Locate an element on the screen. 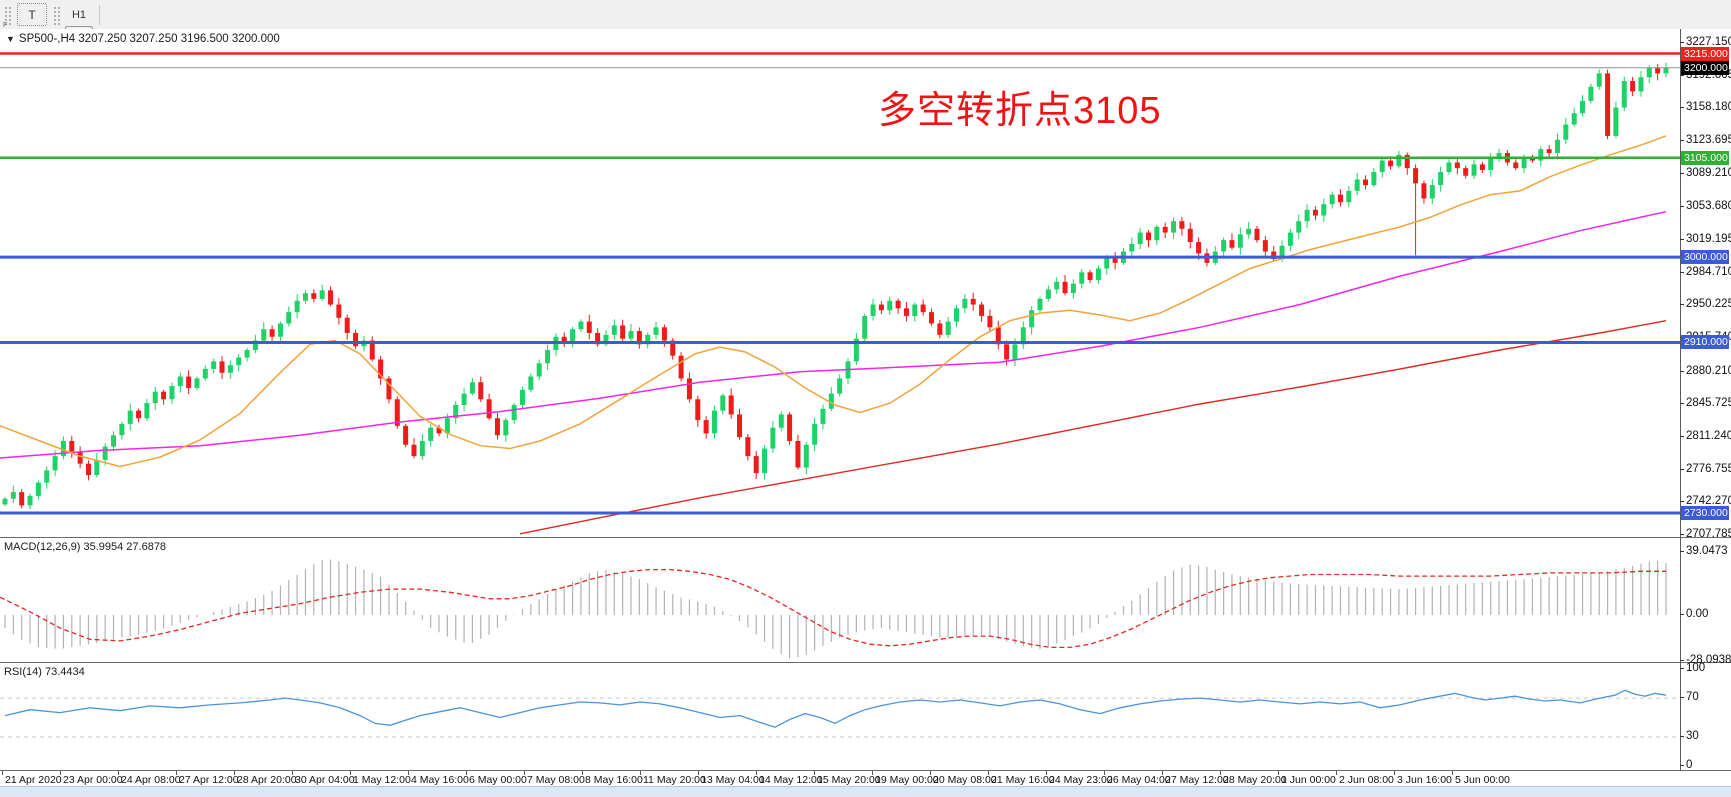 The height and width of the screenshot is (797, 1731). price-tick-label: 3227.150 is located at coordinates (1708, 42).